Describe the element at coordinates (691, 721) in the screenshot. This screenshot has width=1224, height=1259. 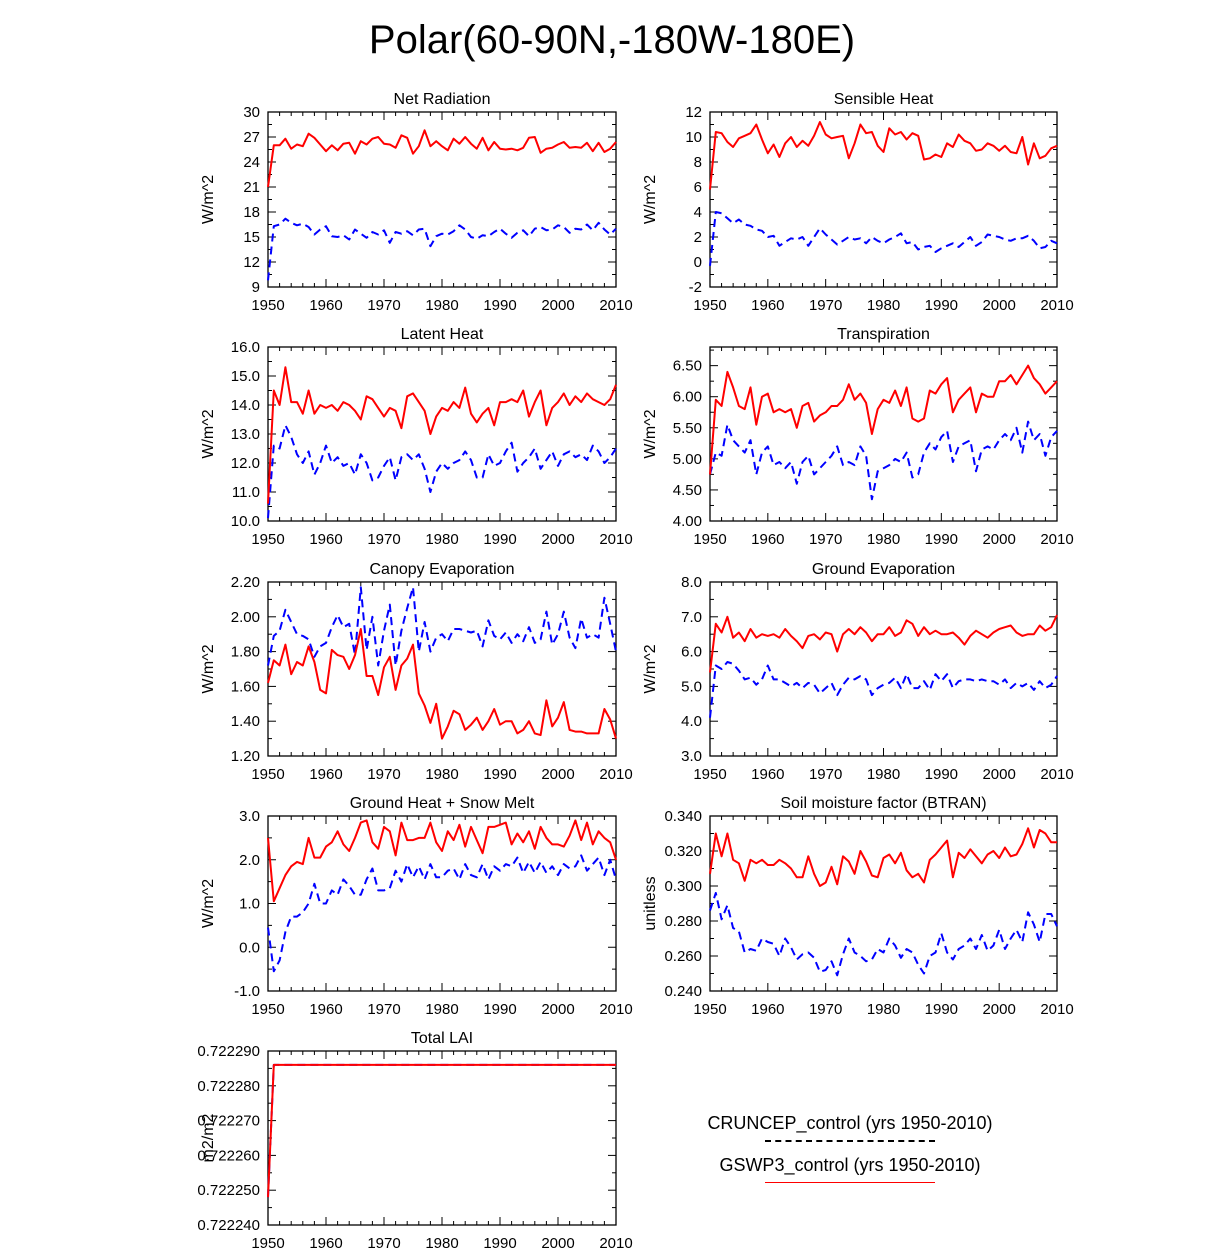
I see `y-tick-label: 4.0` at that location.